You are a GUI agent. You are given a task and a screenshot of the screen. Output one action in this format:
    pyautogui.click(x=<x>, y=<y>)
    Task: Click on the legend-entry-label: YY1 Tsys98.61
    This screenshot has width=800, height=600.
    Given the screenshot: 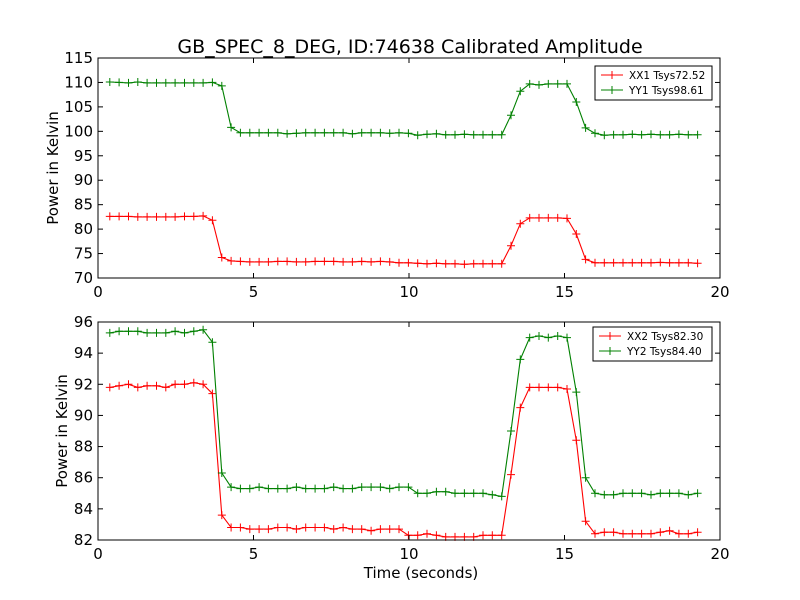 What is the action you would take?
    pyautogui.click(x=666, y=91)
    